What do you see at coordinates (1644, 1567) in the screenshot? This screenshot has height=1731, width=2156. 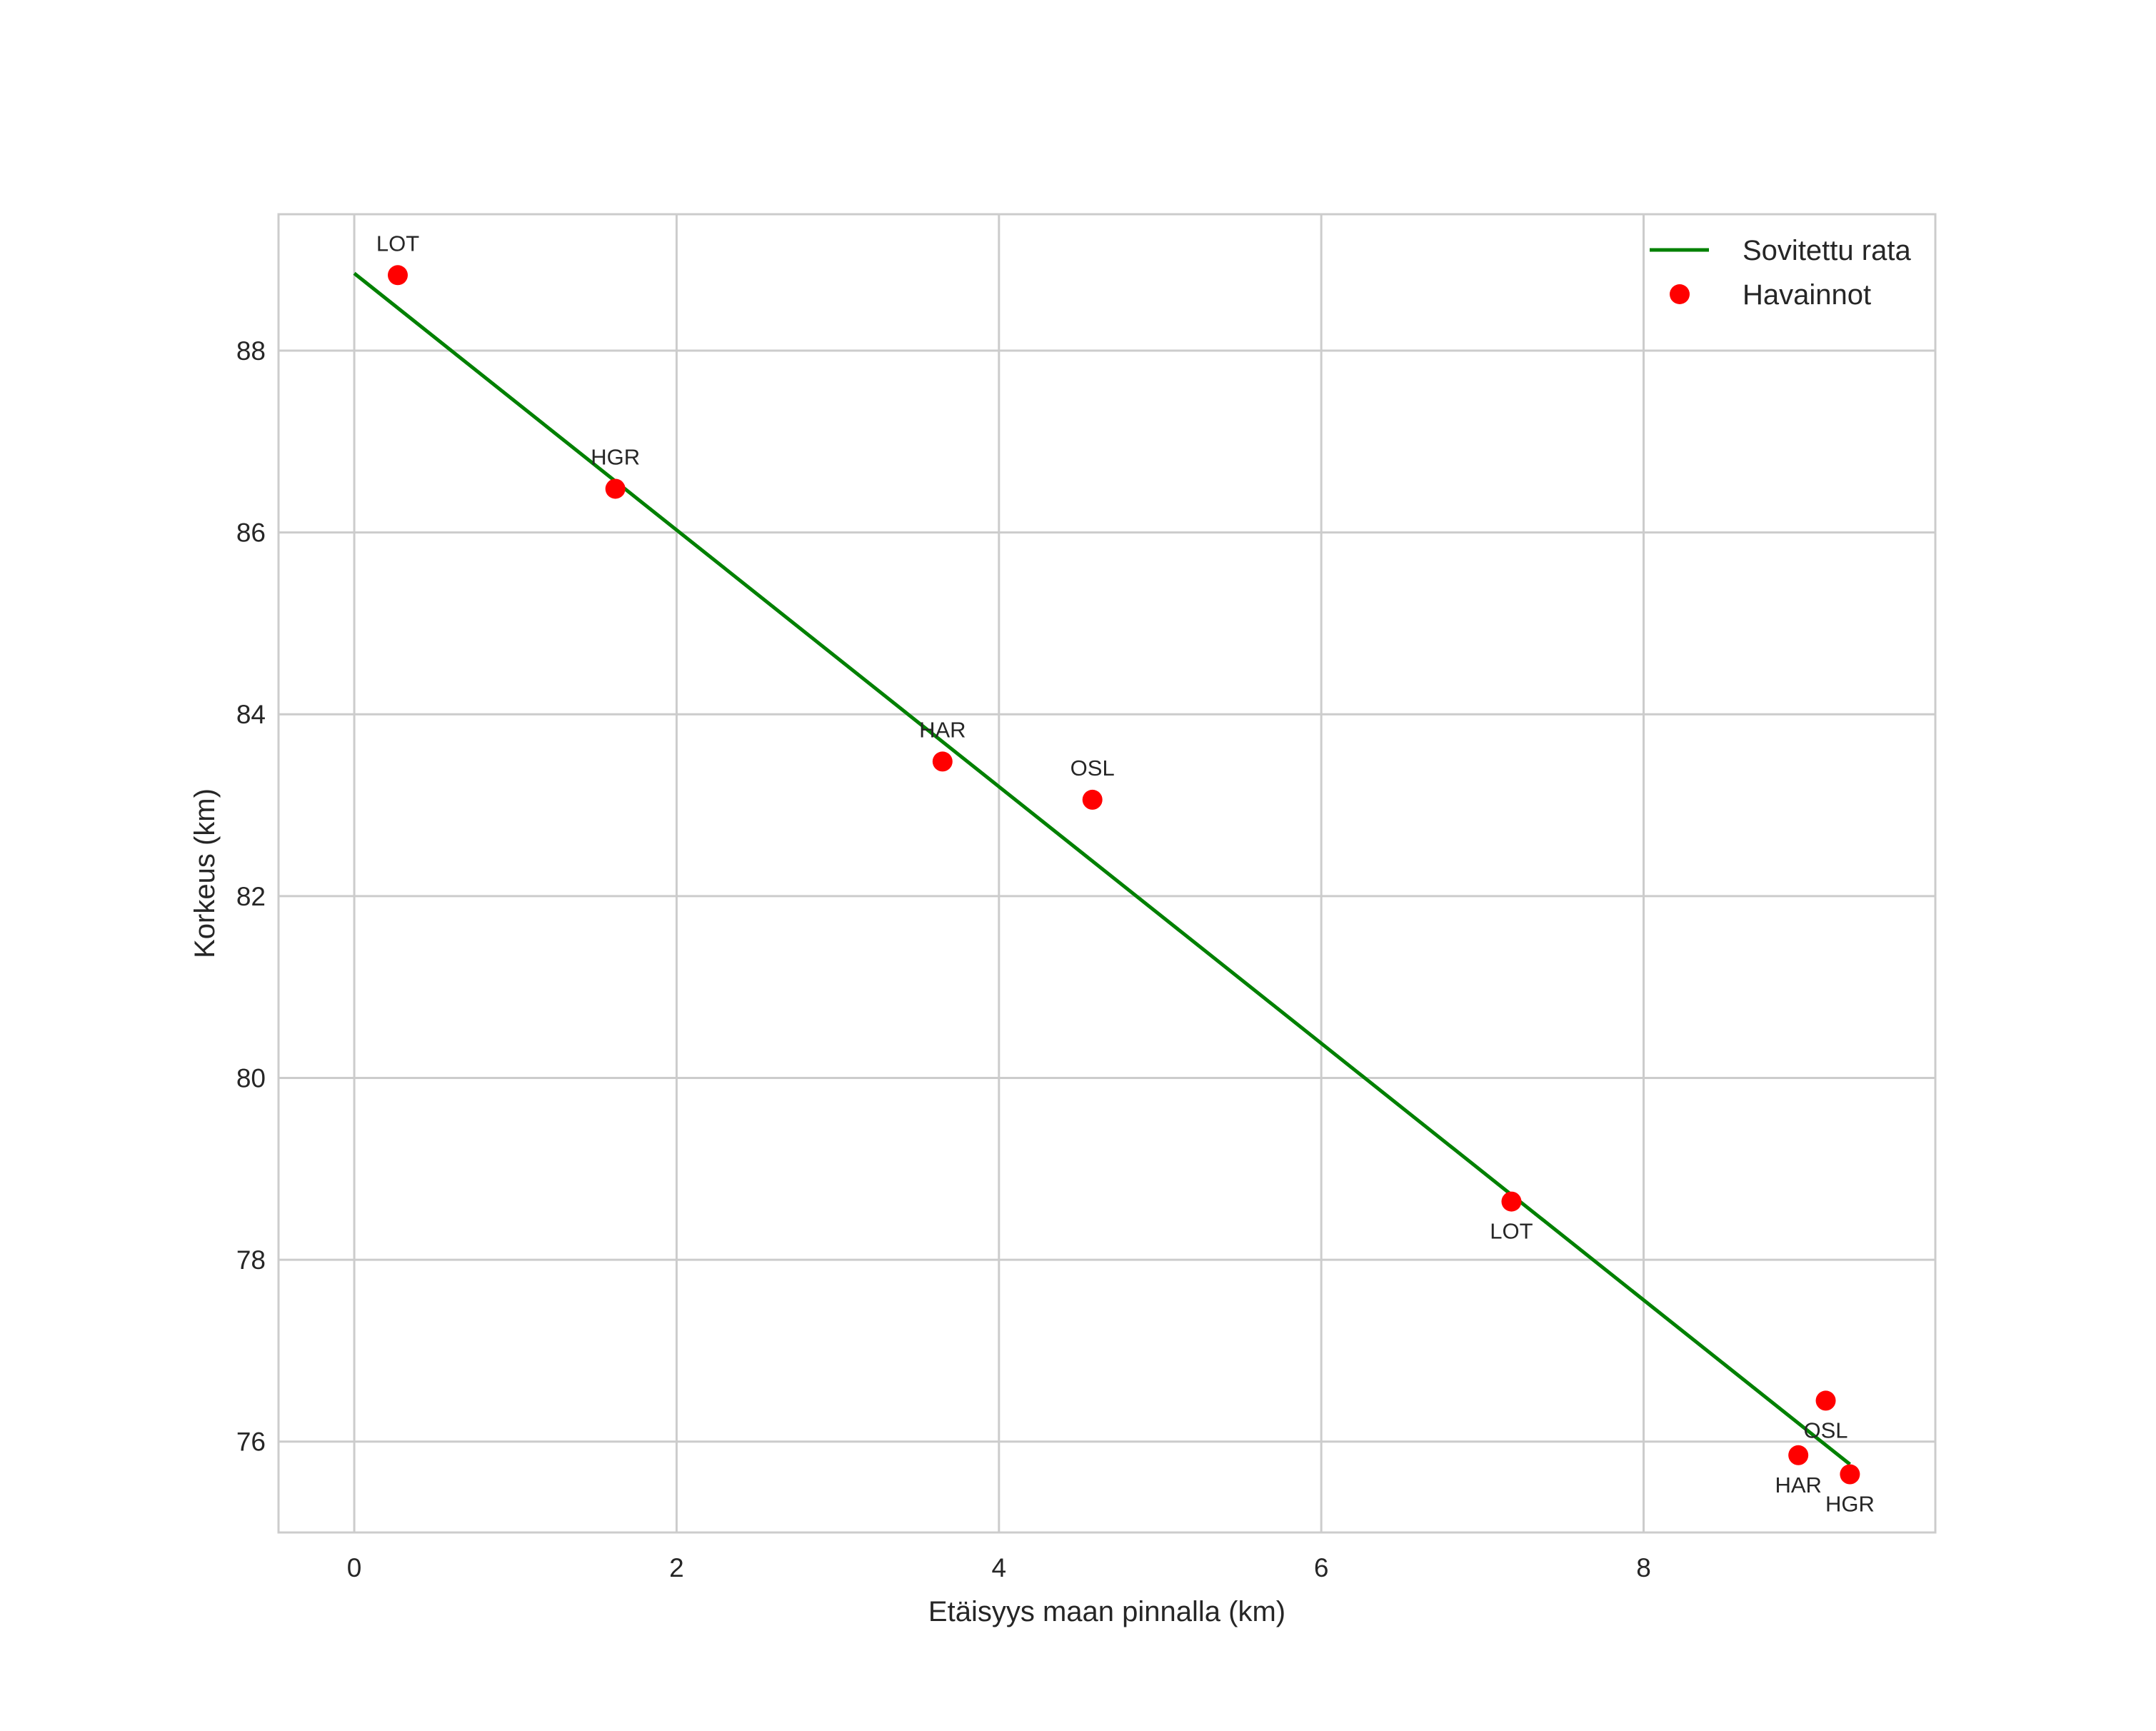 I see `x-tick-label: 8` at bounding box center [1644, 1567].